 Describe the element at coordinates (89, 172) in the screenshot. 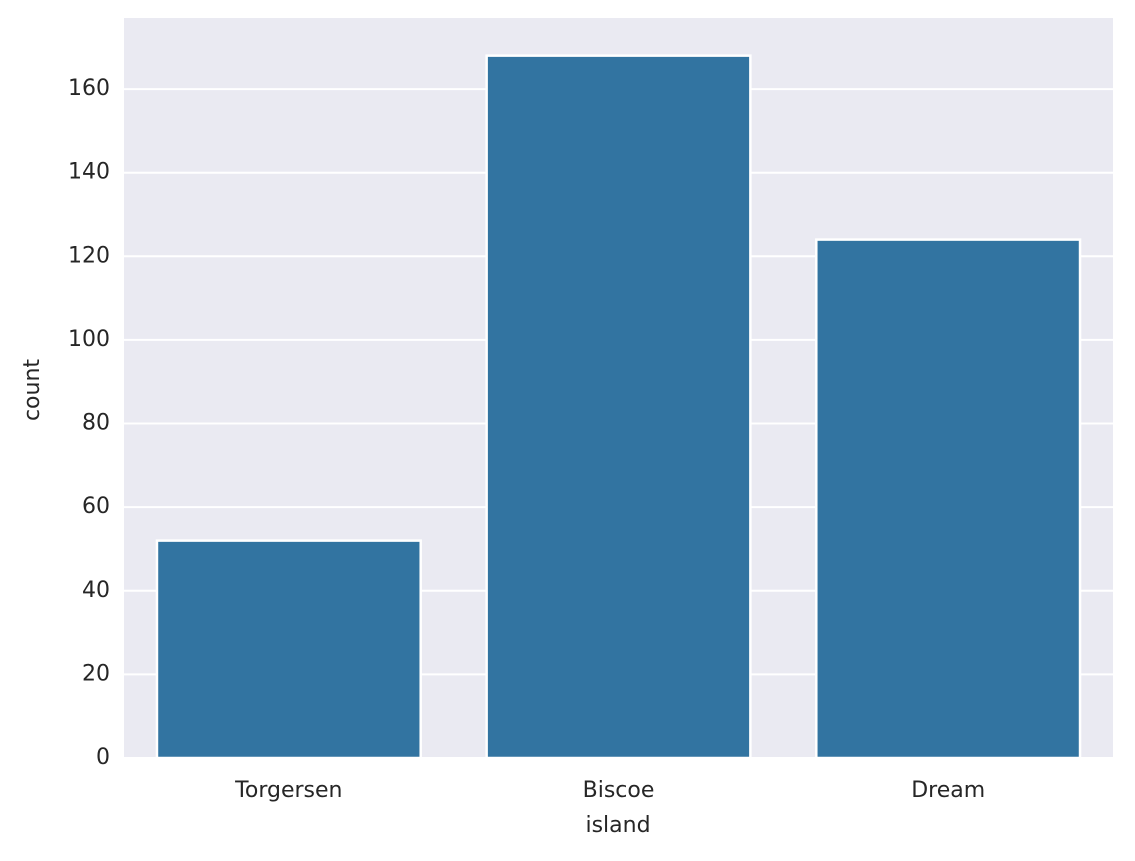

I see `y-tick-label: 140` at that location.